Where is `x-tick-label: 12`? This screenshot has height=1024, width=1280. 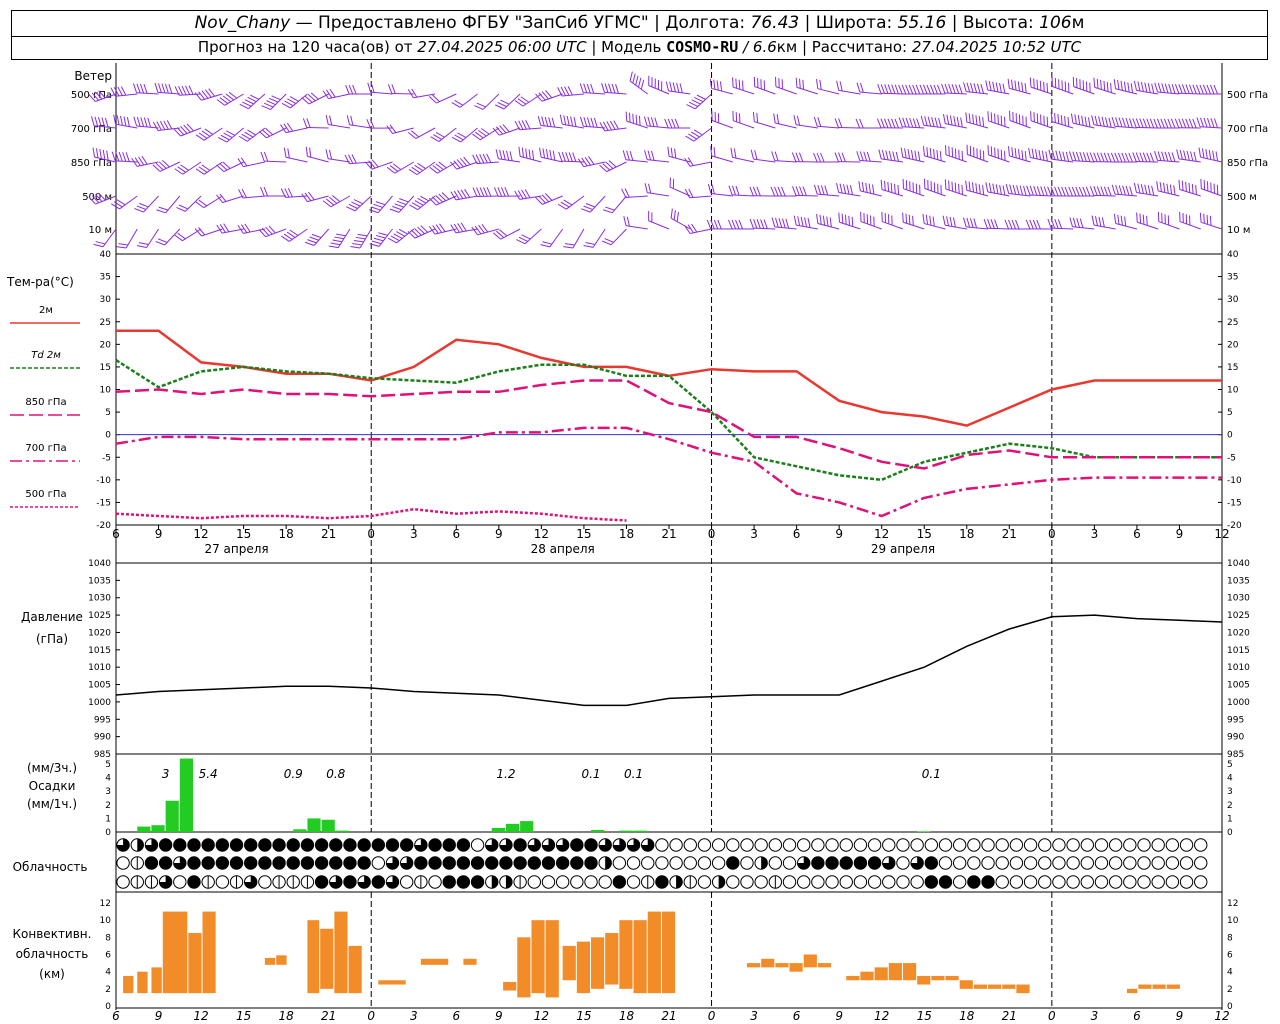 x-tick-label: 12 is located at coordinates (1221, 534).